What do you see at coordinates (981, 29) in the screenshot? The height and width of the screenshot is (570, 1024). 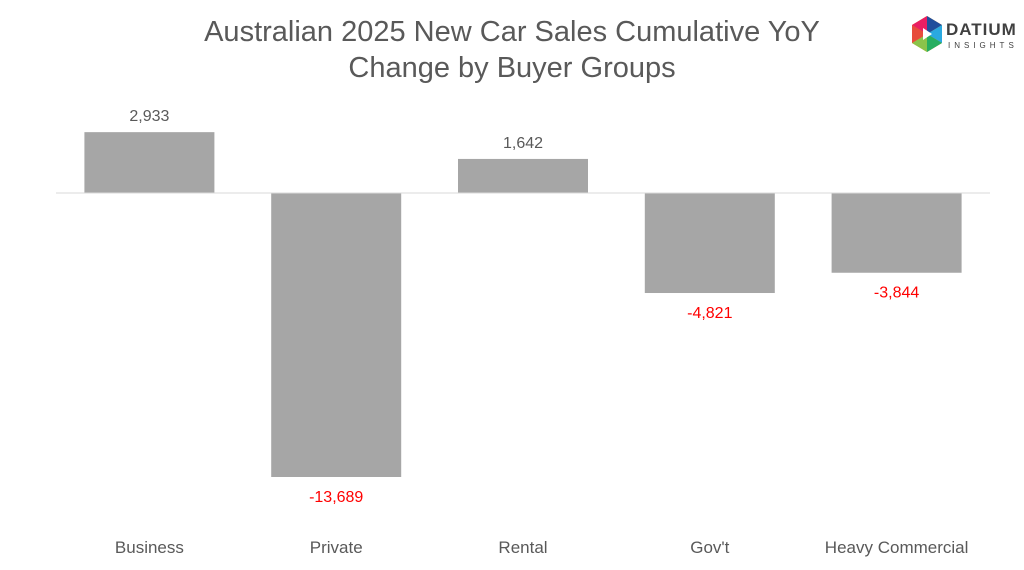 I see `logo-name: DATIUM` at bounding box center [981, 29].